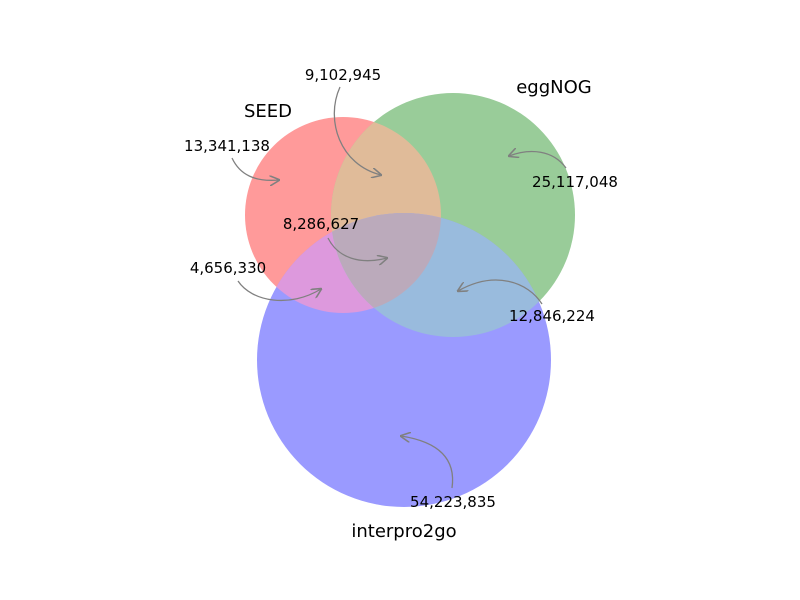  Describe the element at coordinates (357, 249) in the screenshot. I see `all-three-arrow` at that location.